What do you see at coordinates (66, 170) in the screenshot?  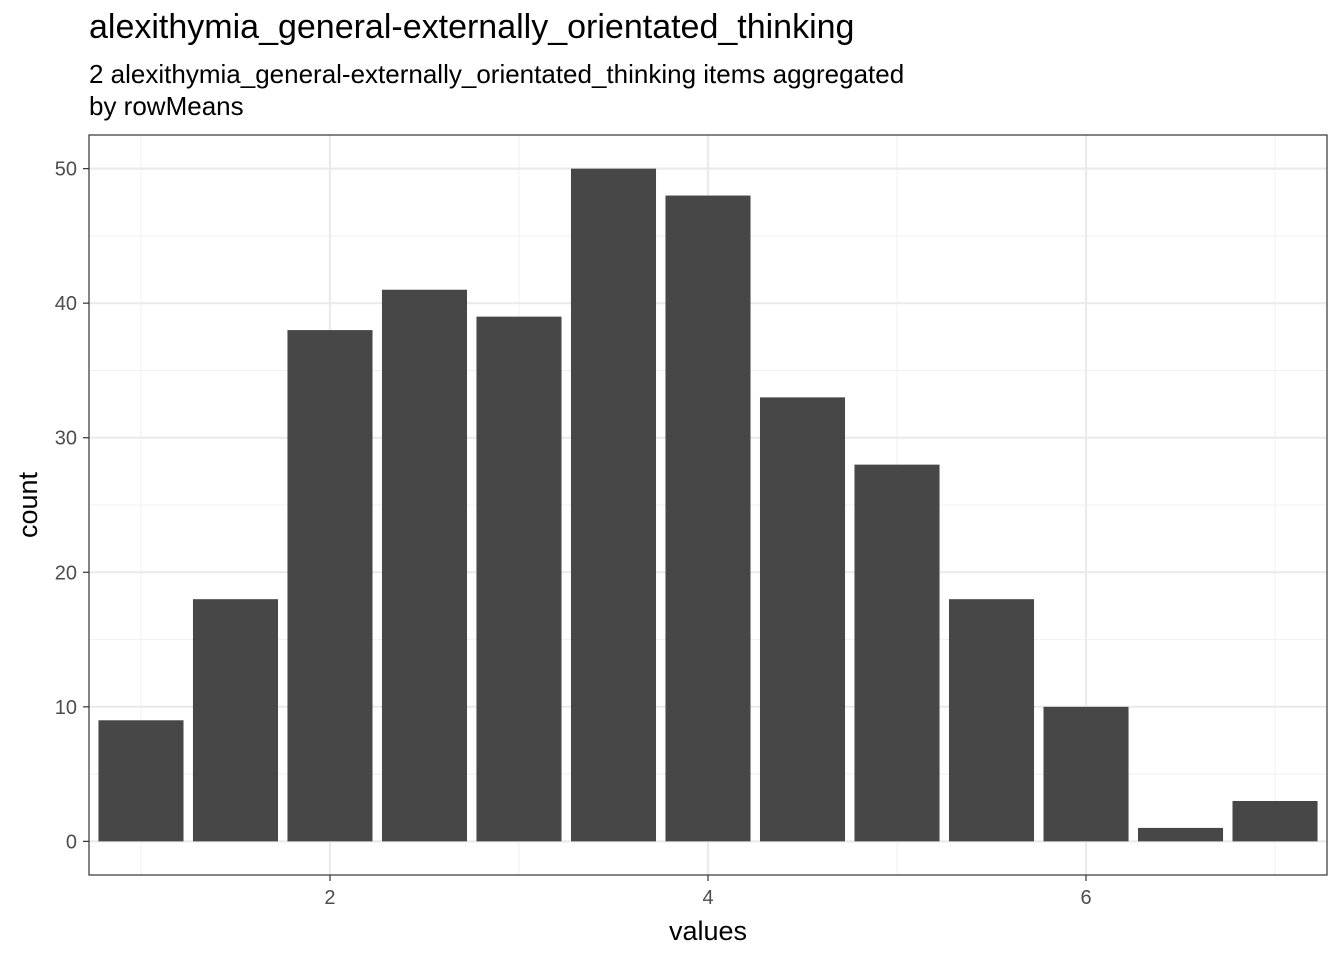 I see `y-tick-label: 50` at bounding box center [66, 170].